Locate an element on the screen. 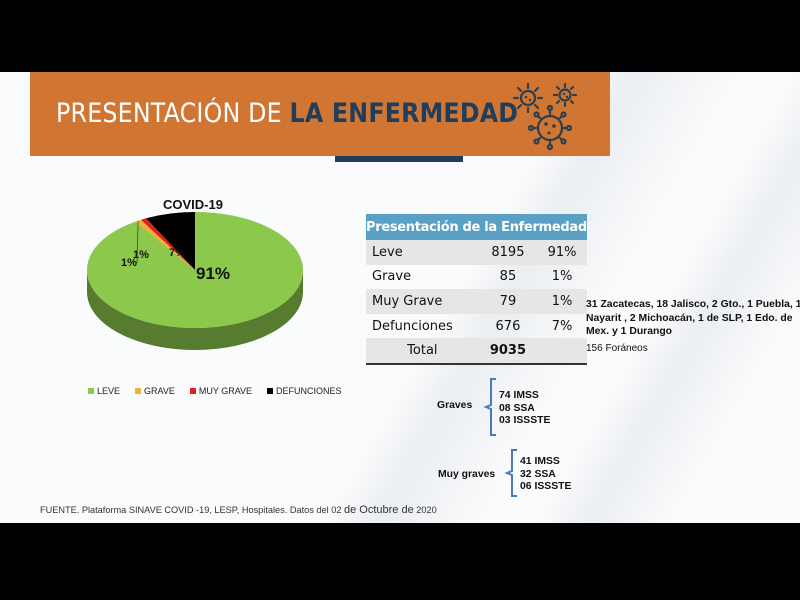 This screenshot has height=600, width=800. group-item: 08 SSA is located at coordinates (517, 408).